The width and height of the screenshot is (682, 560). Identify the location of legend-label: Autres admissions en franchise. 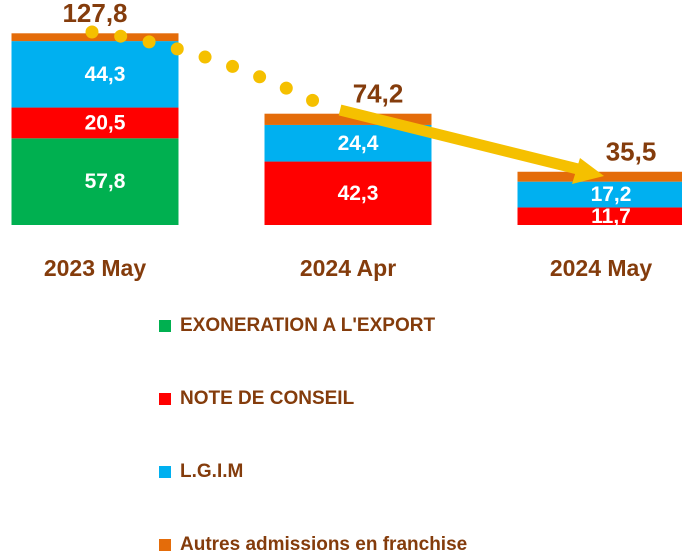
(323, 544).